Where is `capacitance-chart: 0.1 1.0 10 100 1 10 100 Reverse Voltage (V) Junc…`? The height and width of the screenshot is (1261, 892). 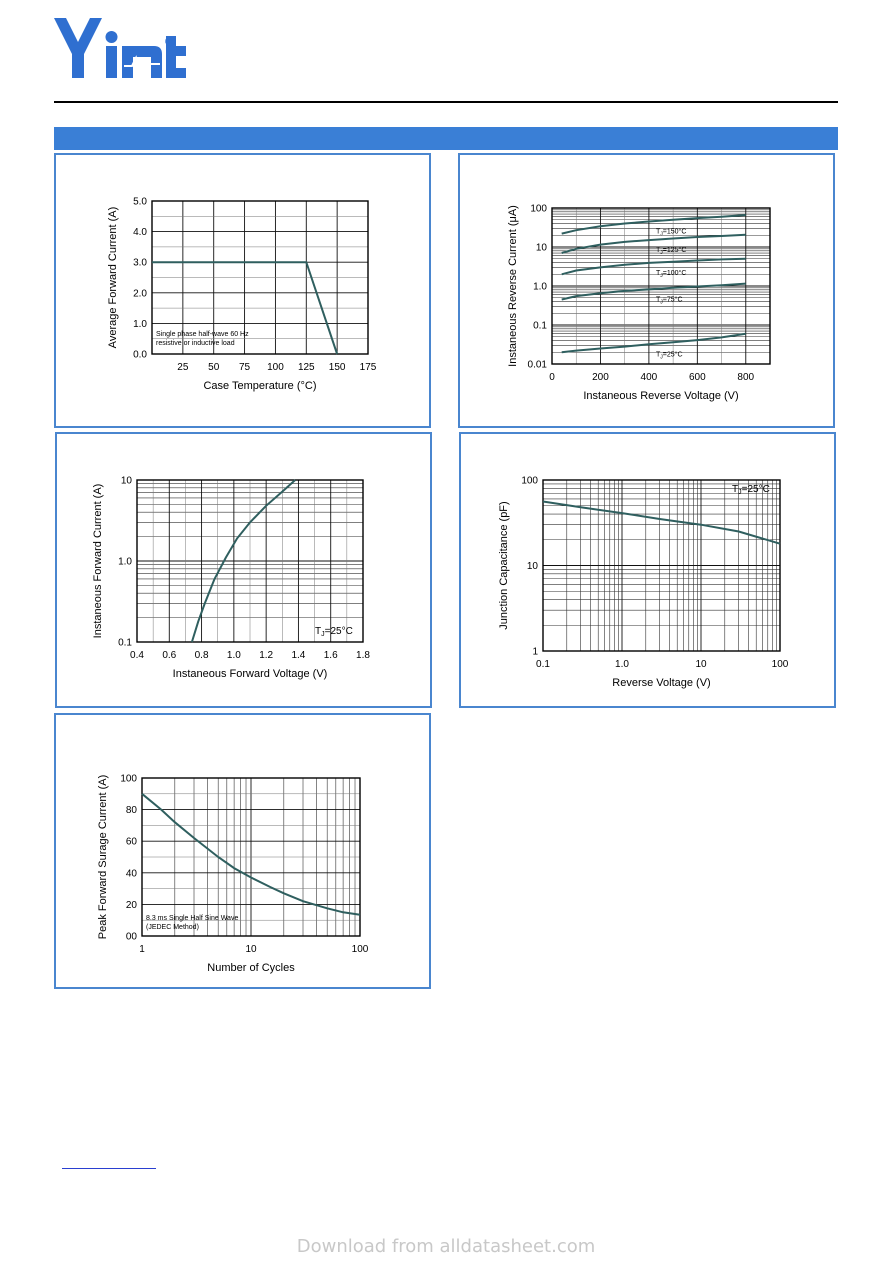 capacitance-chart: 0.1 1.0 10 100 1 10 100 Reverse Voltage (V) Junc… is located at coordinates (643, 583).